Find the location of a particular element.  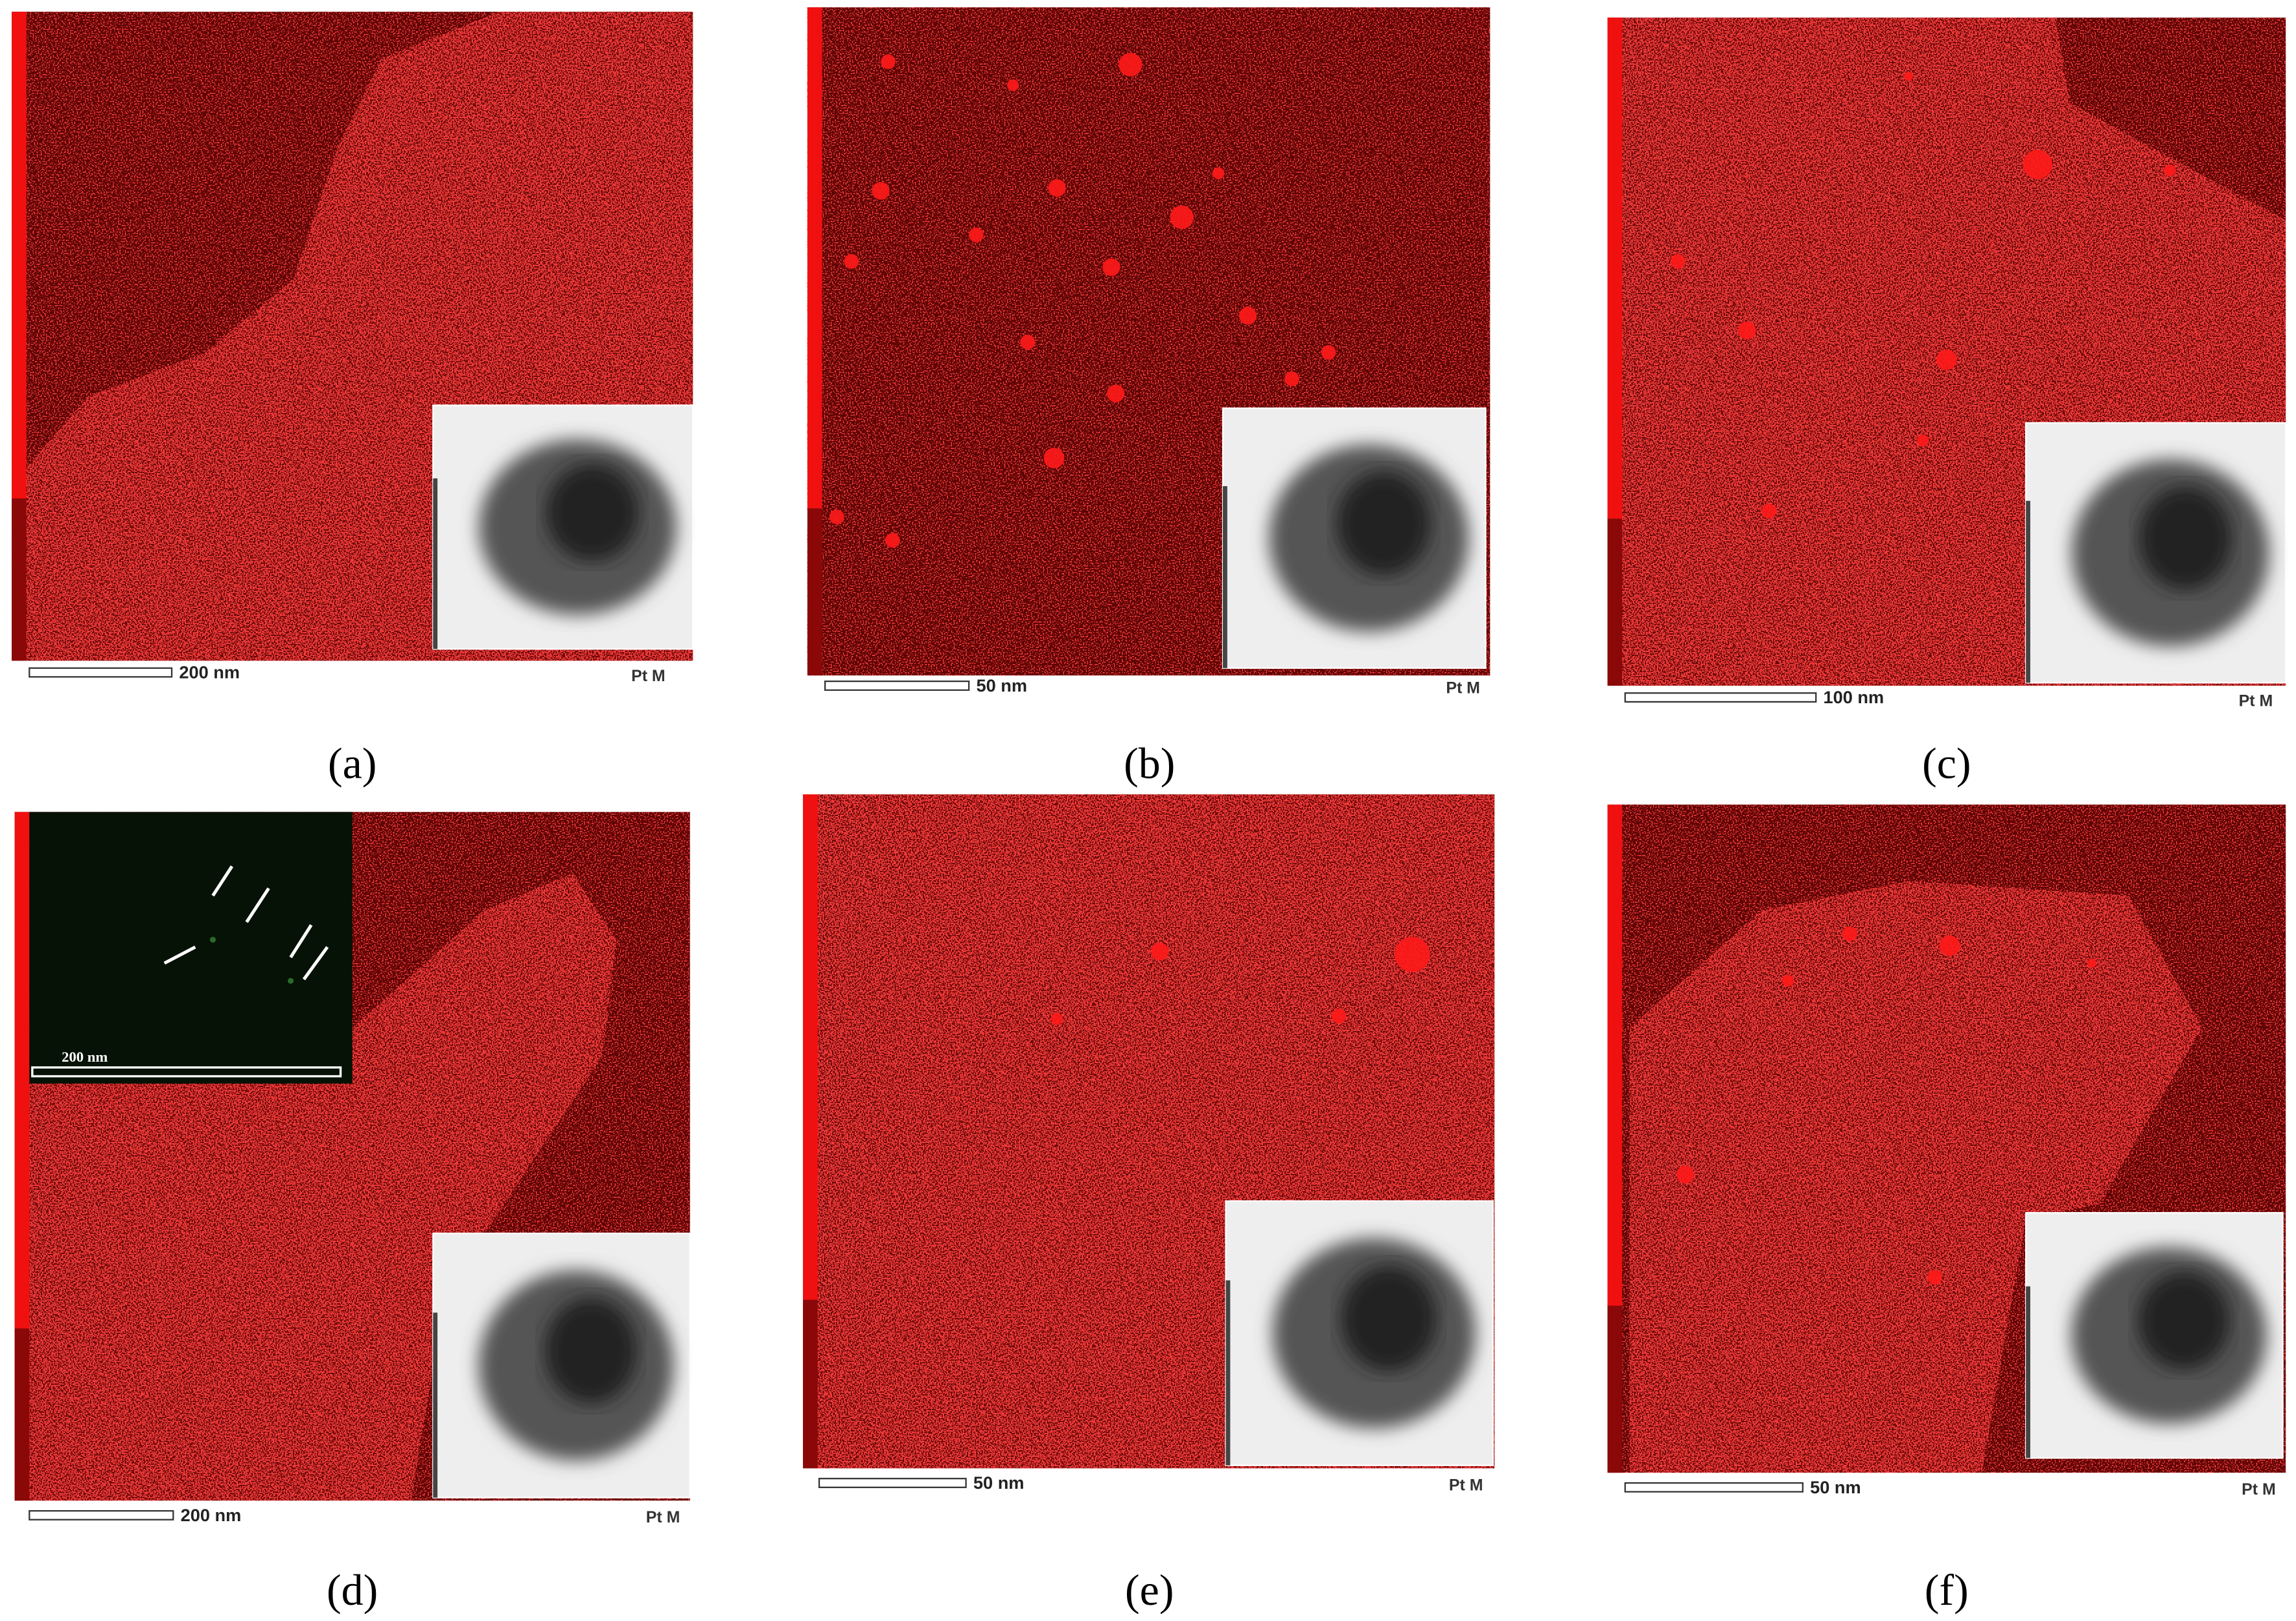

panel-label: (c) is located at coordinates (1946, 763).